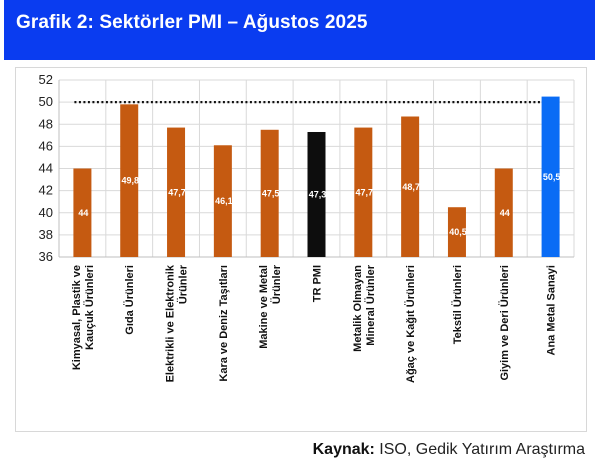  I want to click on data-label: 47,5, so click(271, 193).